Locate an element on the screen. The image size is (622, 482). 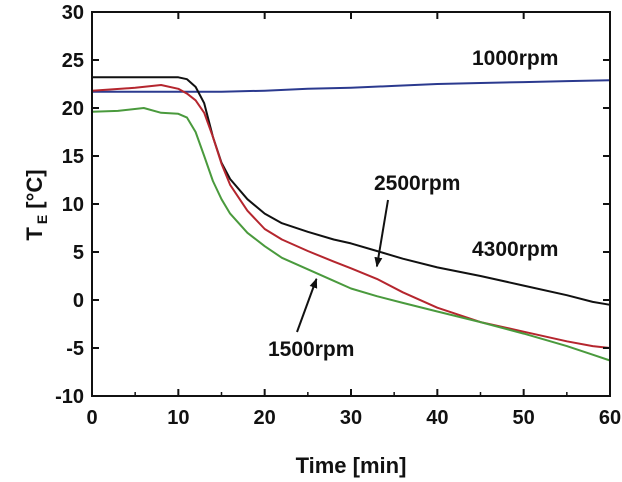
y-tick-label: 15 is located at coordinates (73, 157).